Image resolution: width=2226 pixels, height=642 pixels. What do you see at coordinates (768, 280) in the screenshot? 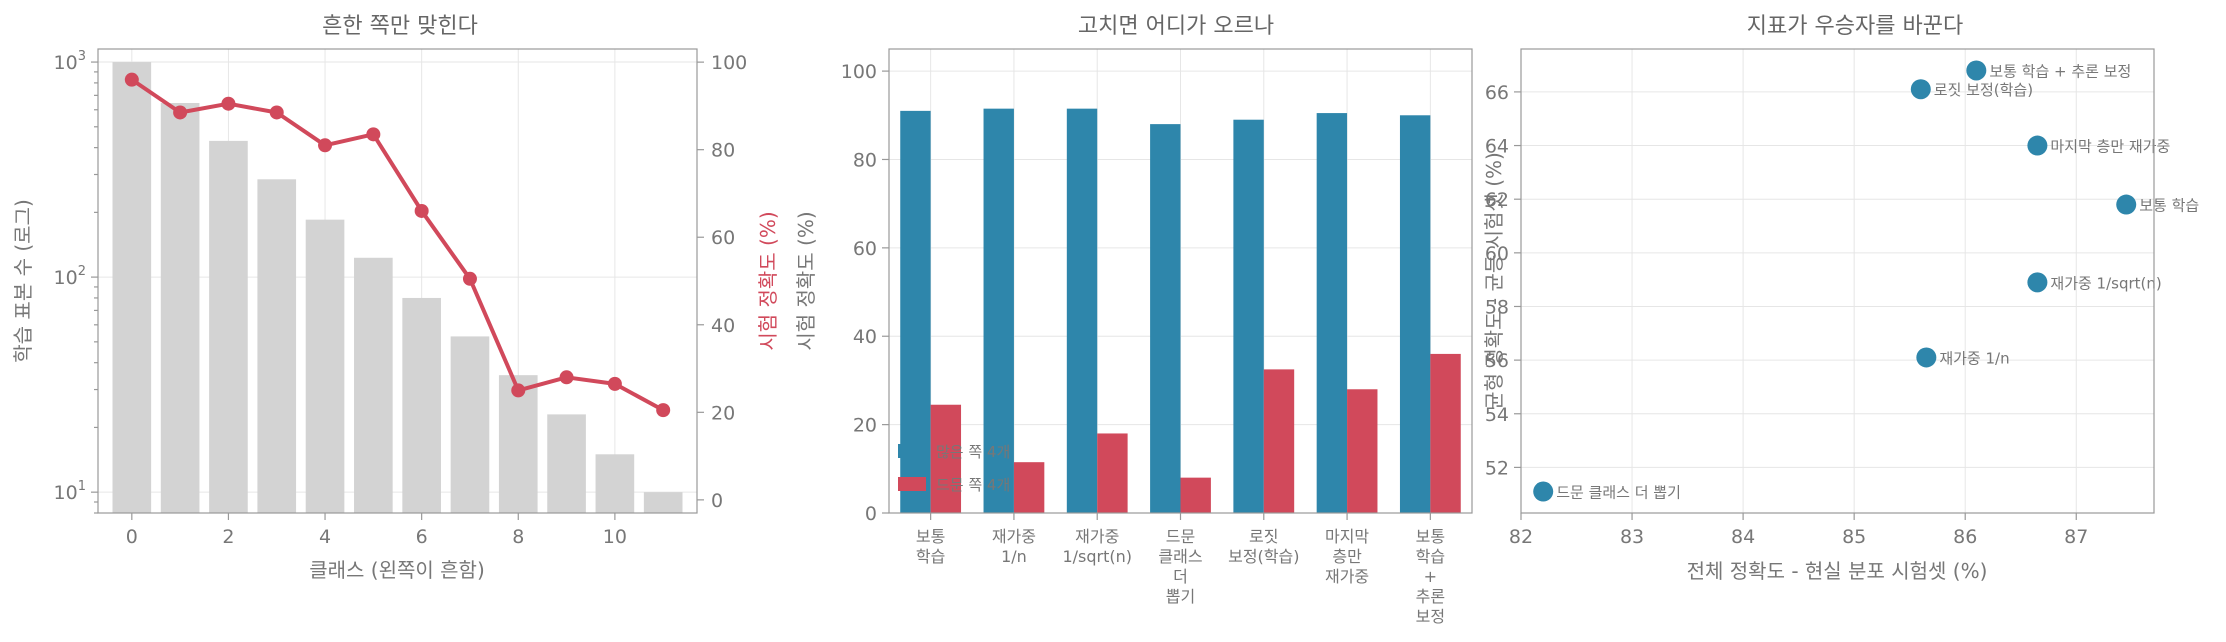
I see `y-axis-label-right: 시험 정확도 (%)` at bounding box center [768, 280].